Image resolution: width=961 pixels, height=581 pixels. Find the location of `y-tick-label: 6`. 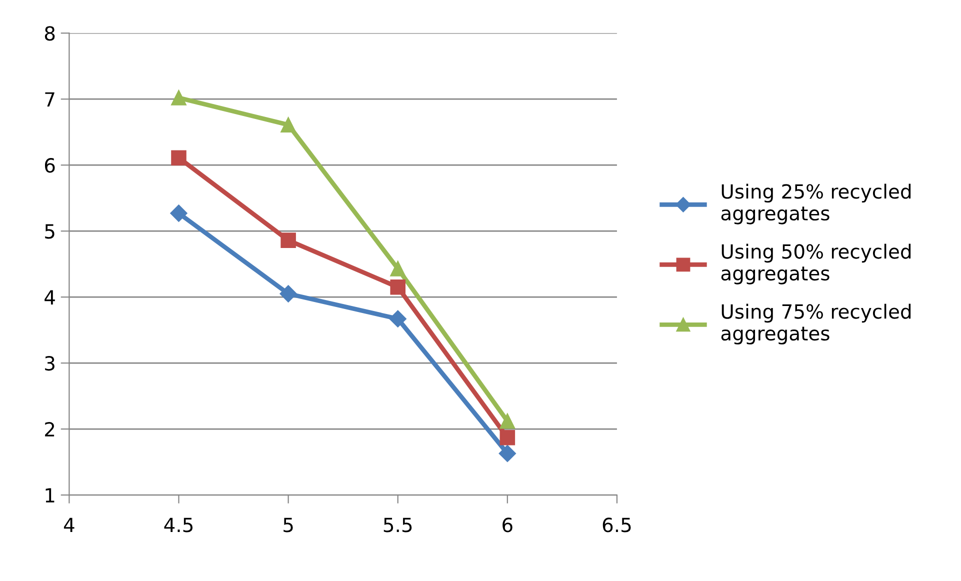

y-tick-label: 6 is located at coordinates (49, 165).